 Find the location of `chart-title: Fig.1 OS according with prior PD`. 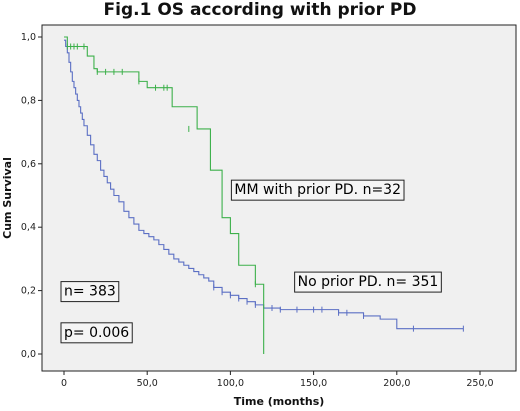

chart-title: Fig.1 OS according with prior PD is located at coordinates (260, 10).